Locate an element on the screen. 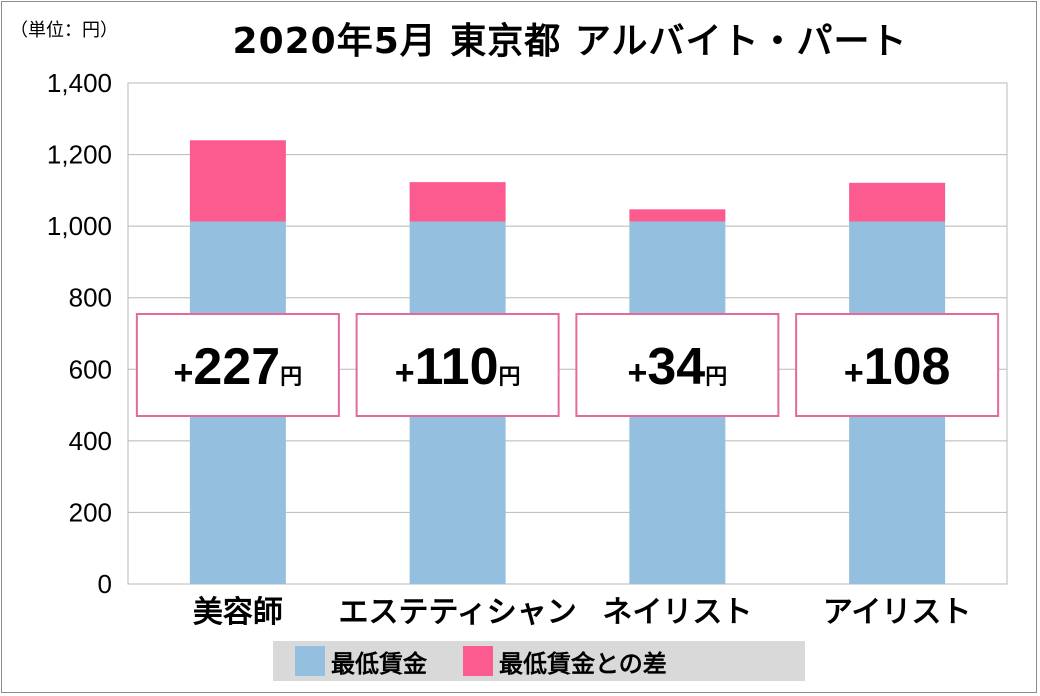 Image resolution: width=1040 pixels, height=696 pixels. x-tick-label: 美容師 is located at coordinates (238, 612).